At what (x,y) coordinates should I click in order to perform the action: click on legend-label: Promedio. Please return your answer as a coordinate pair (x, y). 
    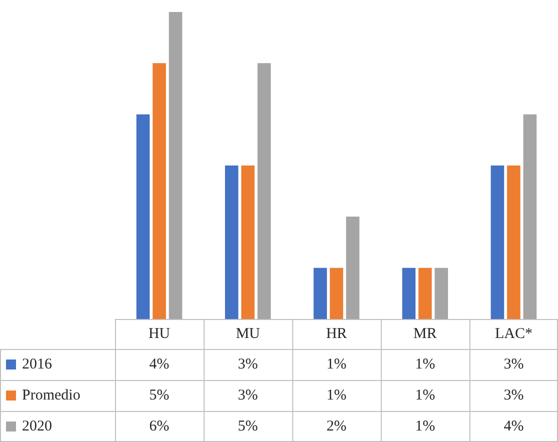
    Looking at the image, I should click on (51, 395).